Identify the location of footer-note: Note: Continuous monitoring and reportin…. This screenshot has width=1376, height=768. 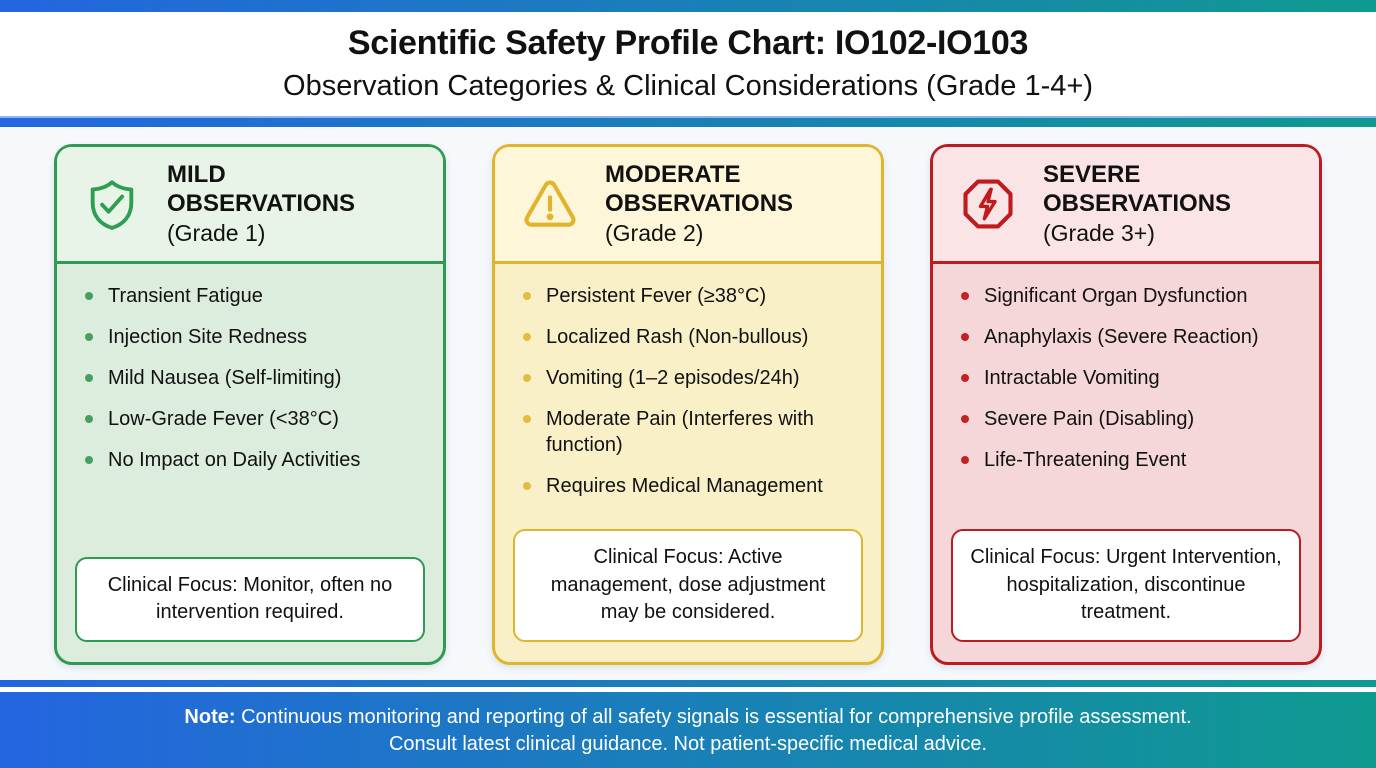
(688, 730).